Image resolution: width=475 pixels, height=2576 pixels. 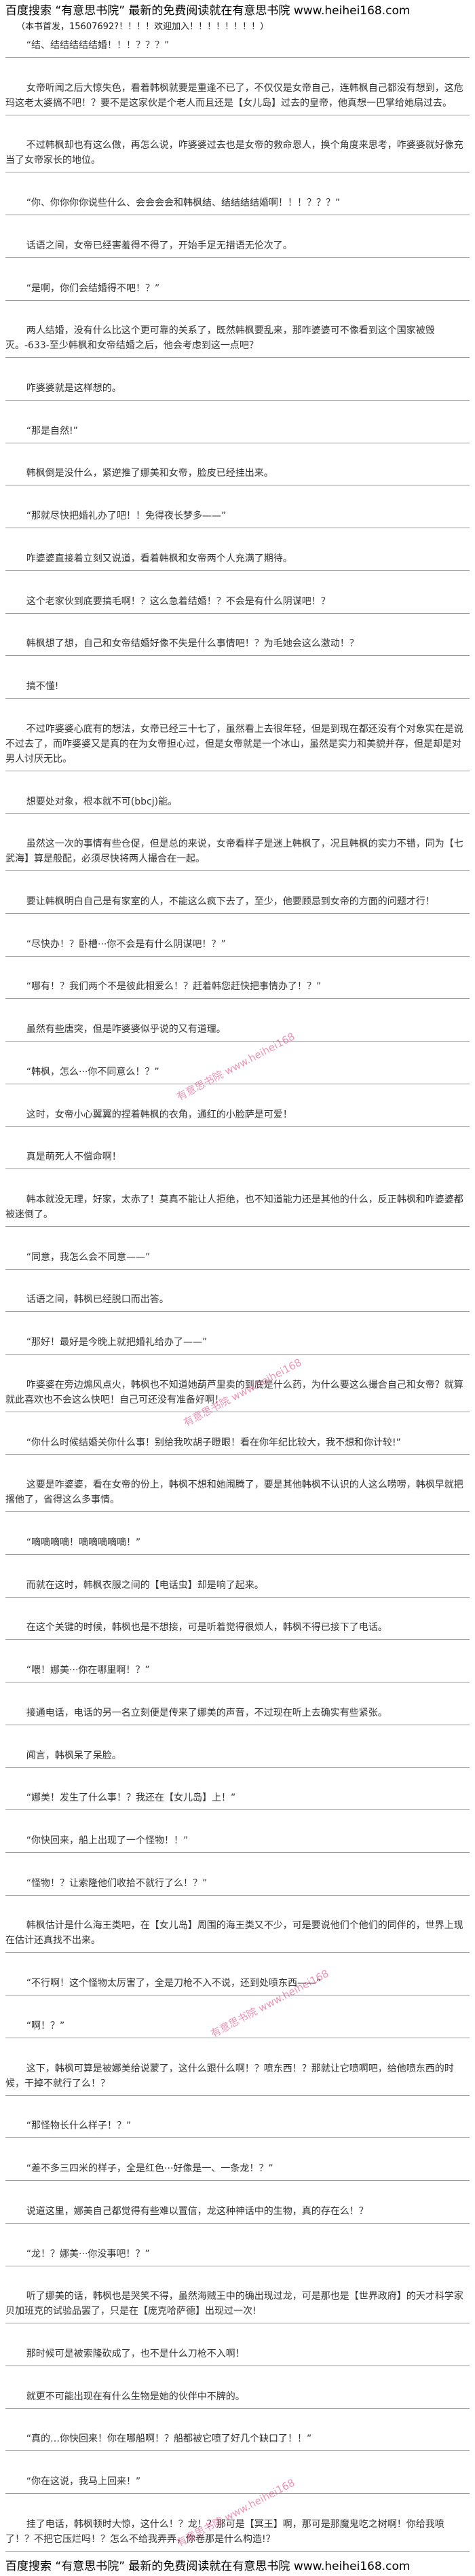 What do you see at coordinates (237, 291) in the screenshot?
I see `paragraph: “是啊，你们会结婚得不吧！？”` at bounding box center [237, 291].